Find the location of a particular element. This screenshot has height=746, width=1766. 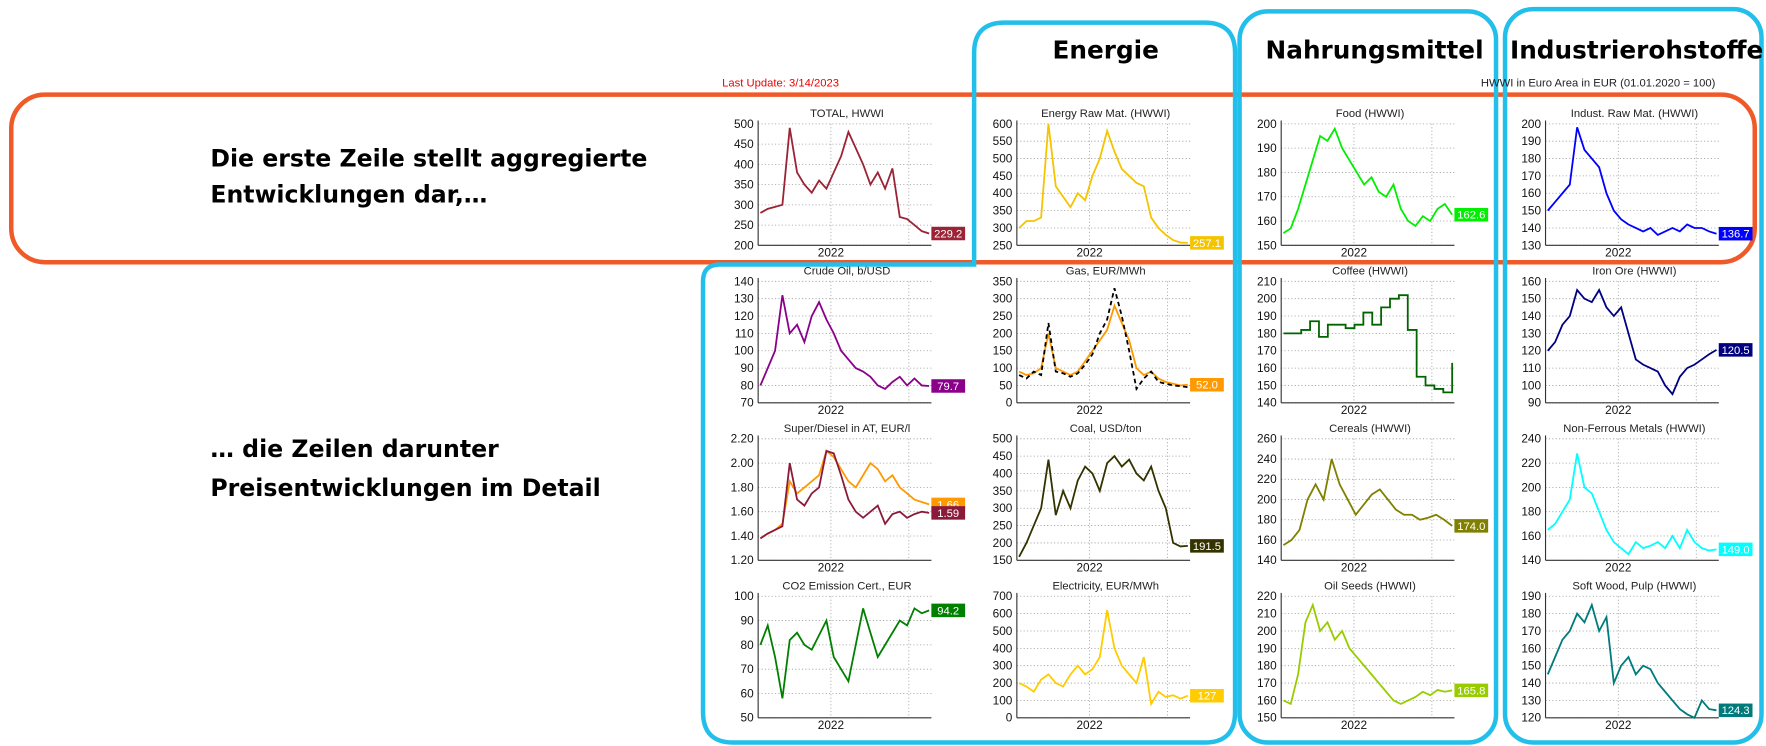

end-label: 149.0 is located at coordinates (1736, 550).